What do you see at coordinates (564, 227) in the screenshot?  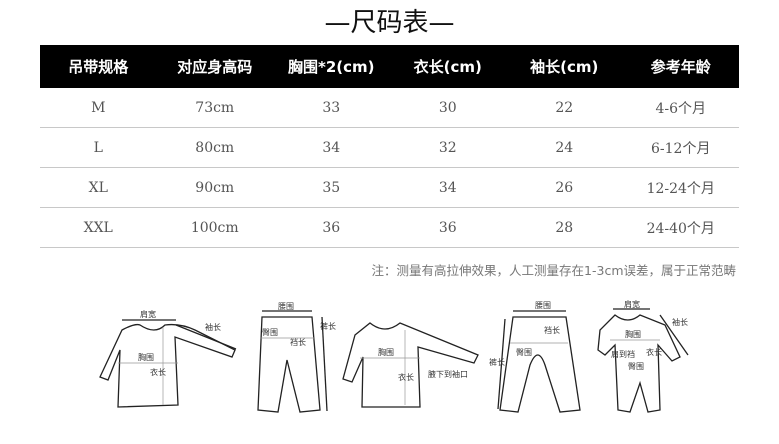 I see `cell-sleeve: 28` at bounding box center [564, 227].